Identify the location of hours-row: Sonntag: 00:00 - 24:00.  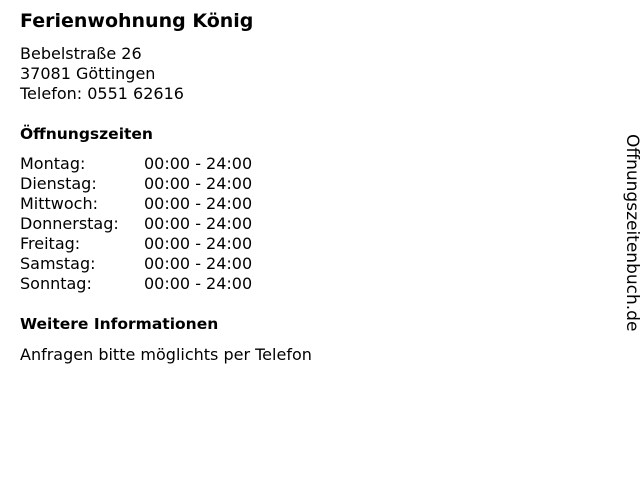
(136, 284).